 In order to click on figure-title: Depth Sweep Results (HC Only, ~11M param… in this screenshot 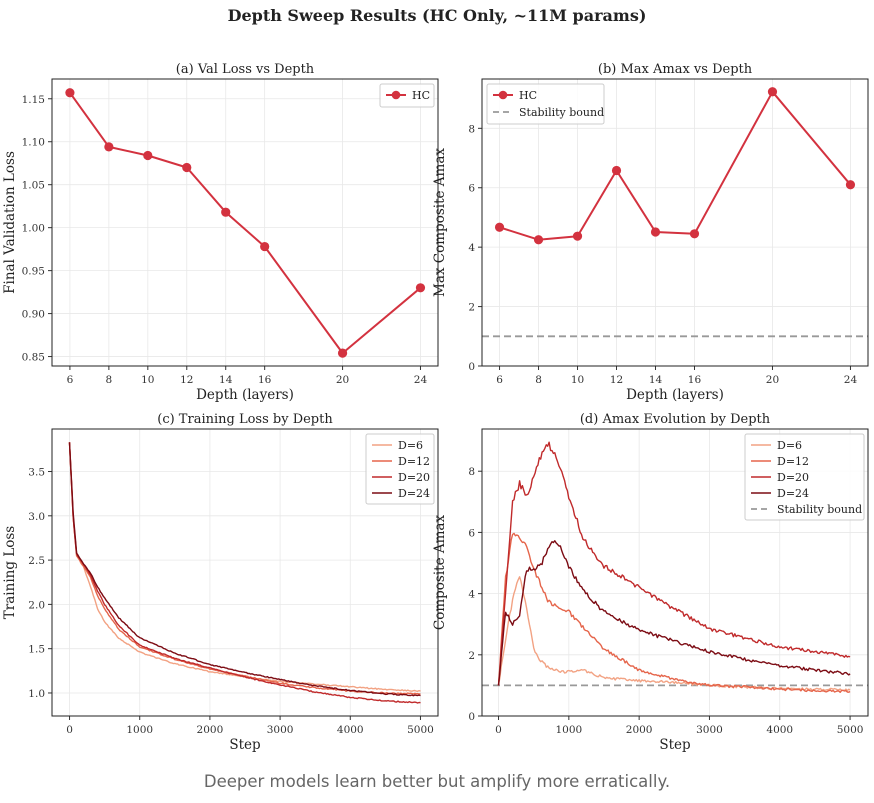, I will do `click(437, 15)`.